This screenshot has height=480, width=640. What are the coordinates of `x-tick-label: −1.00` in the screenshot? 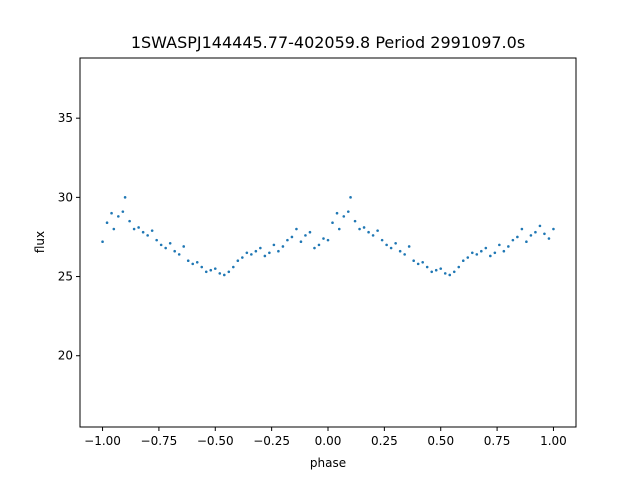 It's located at (102, 441).